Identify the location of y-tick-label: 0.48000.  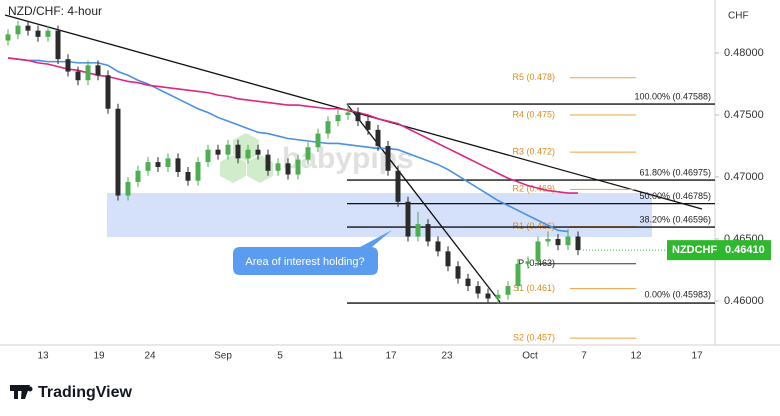
(744, 53).